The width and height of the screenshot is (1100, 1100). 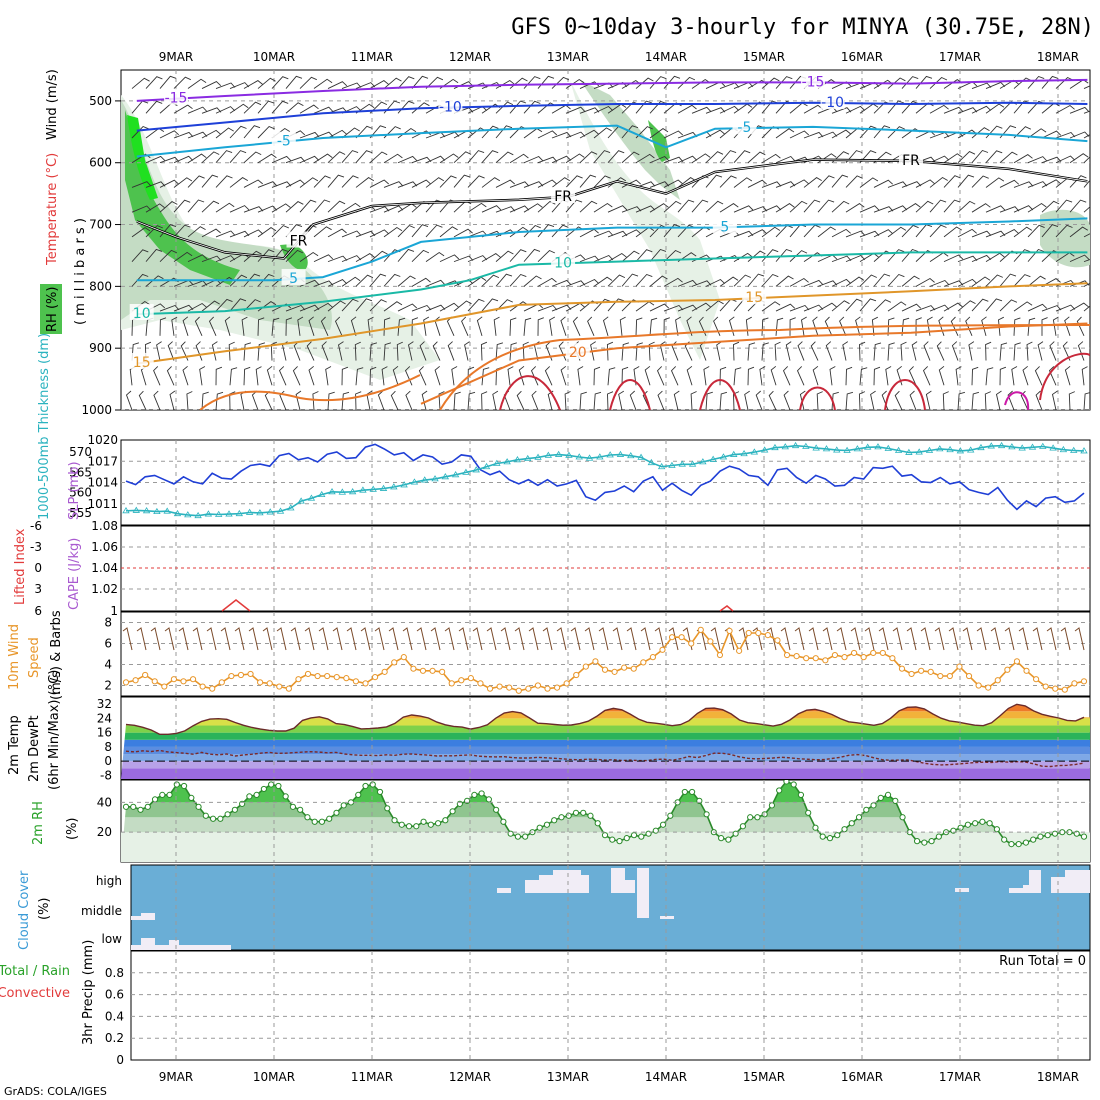 What do you see at coordinates (744, 128) in the screenshot?
I see `contour-label--5: -5` at bounding box center [744, 128].